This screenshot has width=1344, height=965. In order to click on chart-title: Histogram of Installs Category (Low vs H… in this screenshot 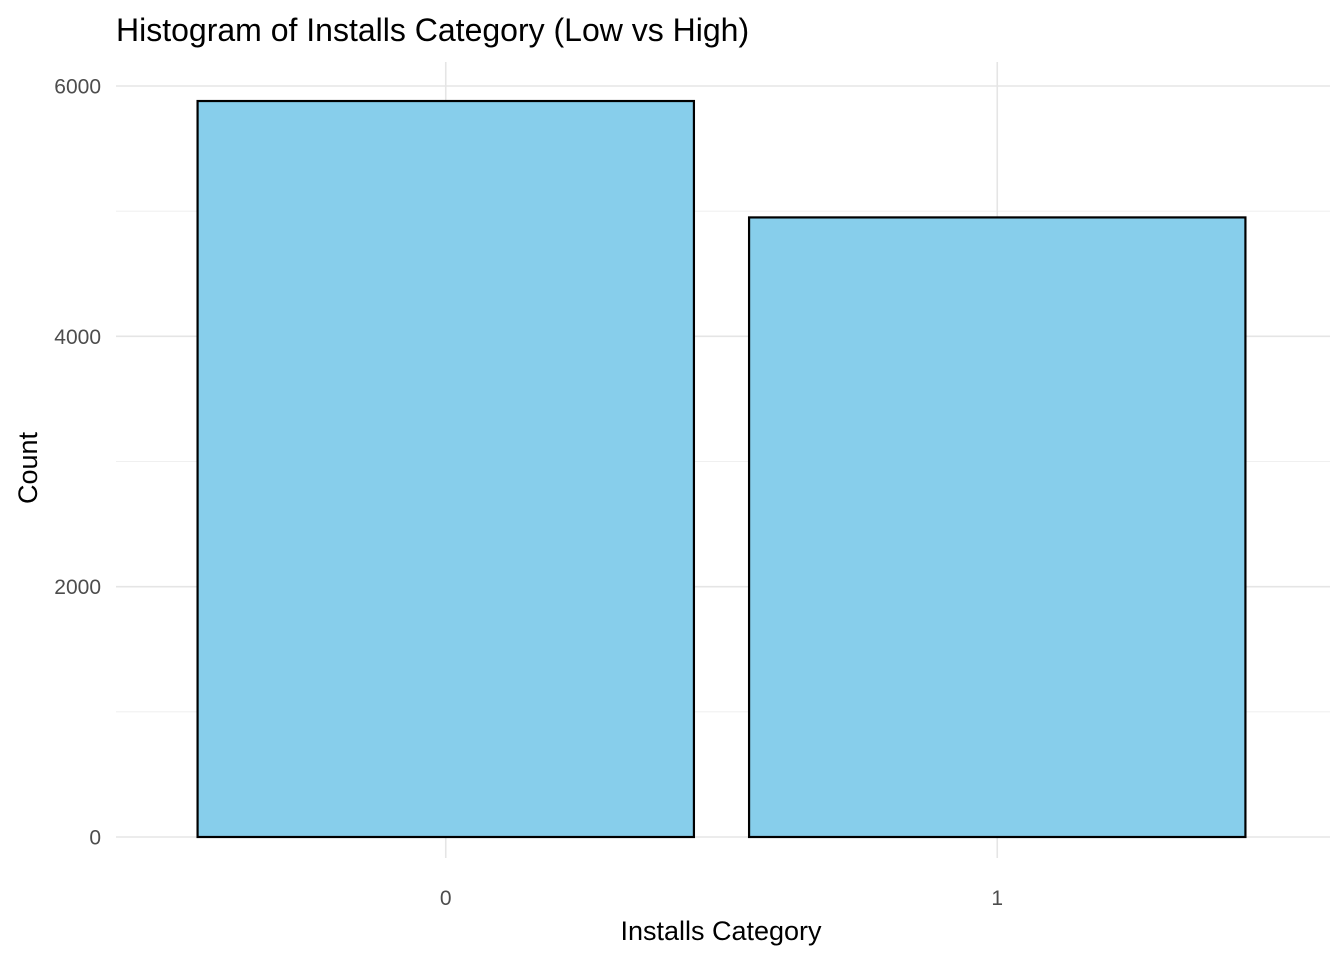, I will do `click(432, 30)`.